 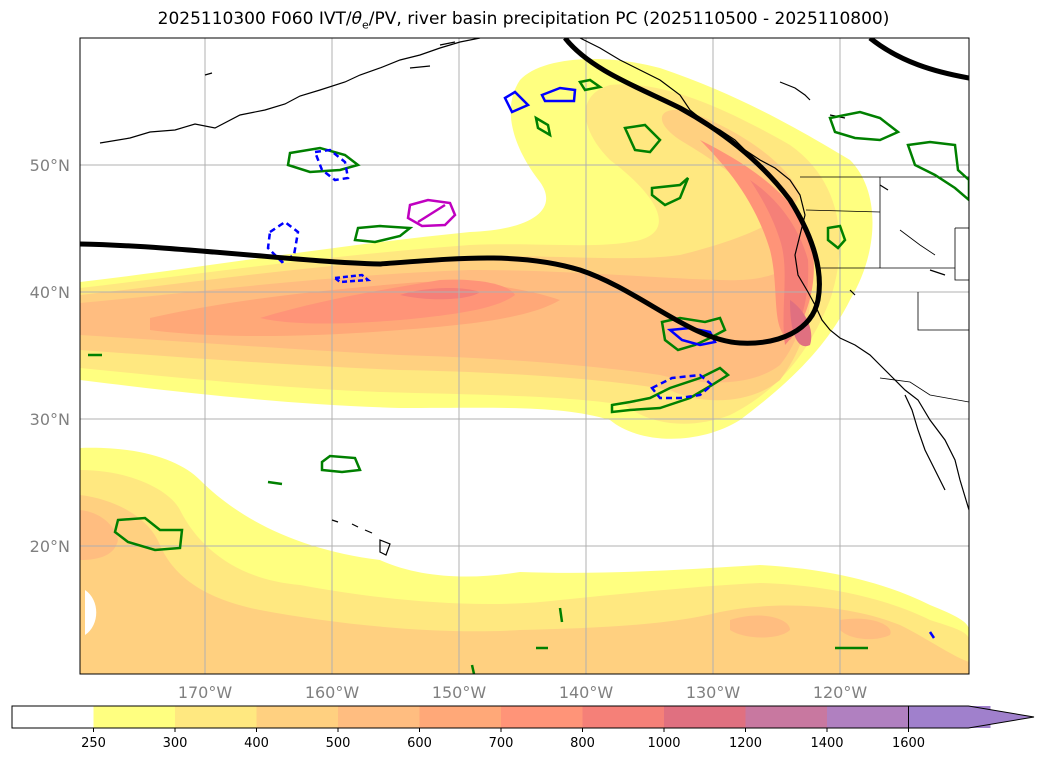 I want to click on lon-tick-130w: 130°W, so click(x=713, y=692).